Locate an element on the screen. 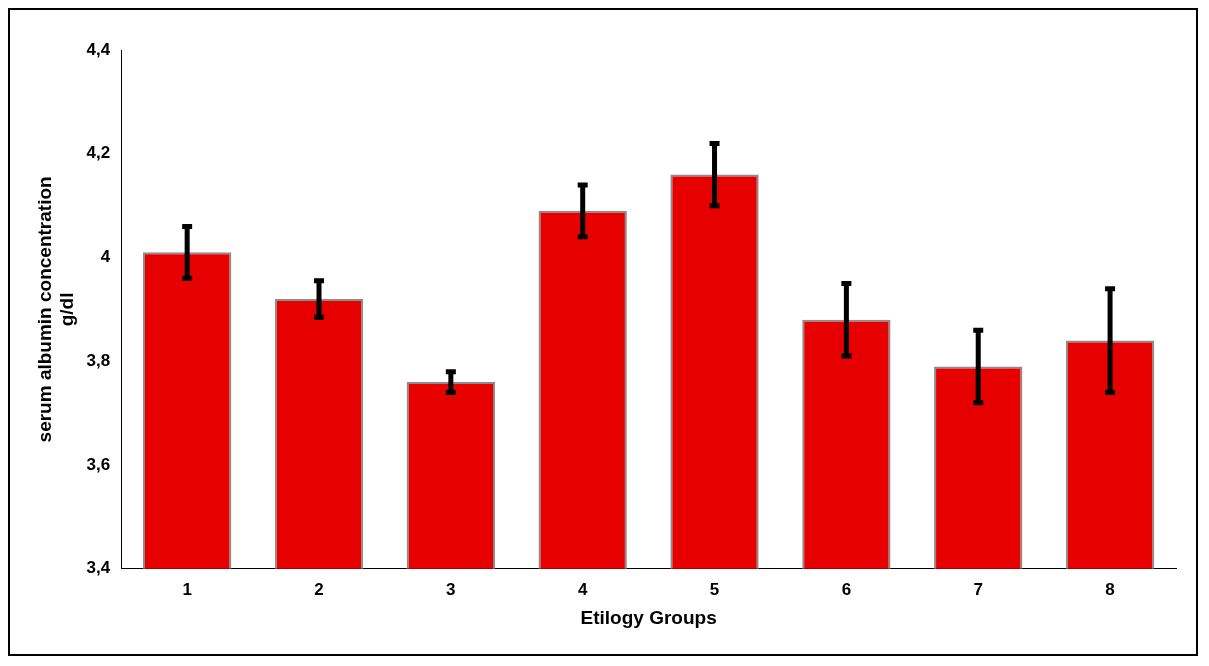 The height and width of the screenshot is (666, 1209). x-tick-label: 7 is located at coordinates (978, 589).